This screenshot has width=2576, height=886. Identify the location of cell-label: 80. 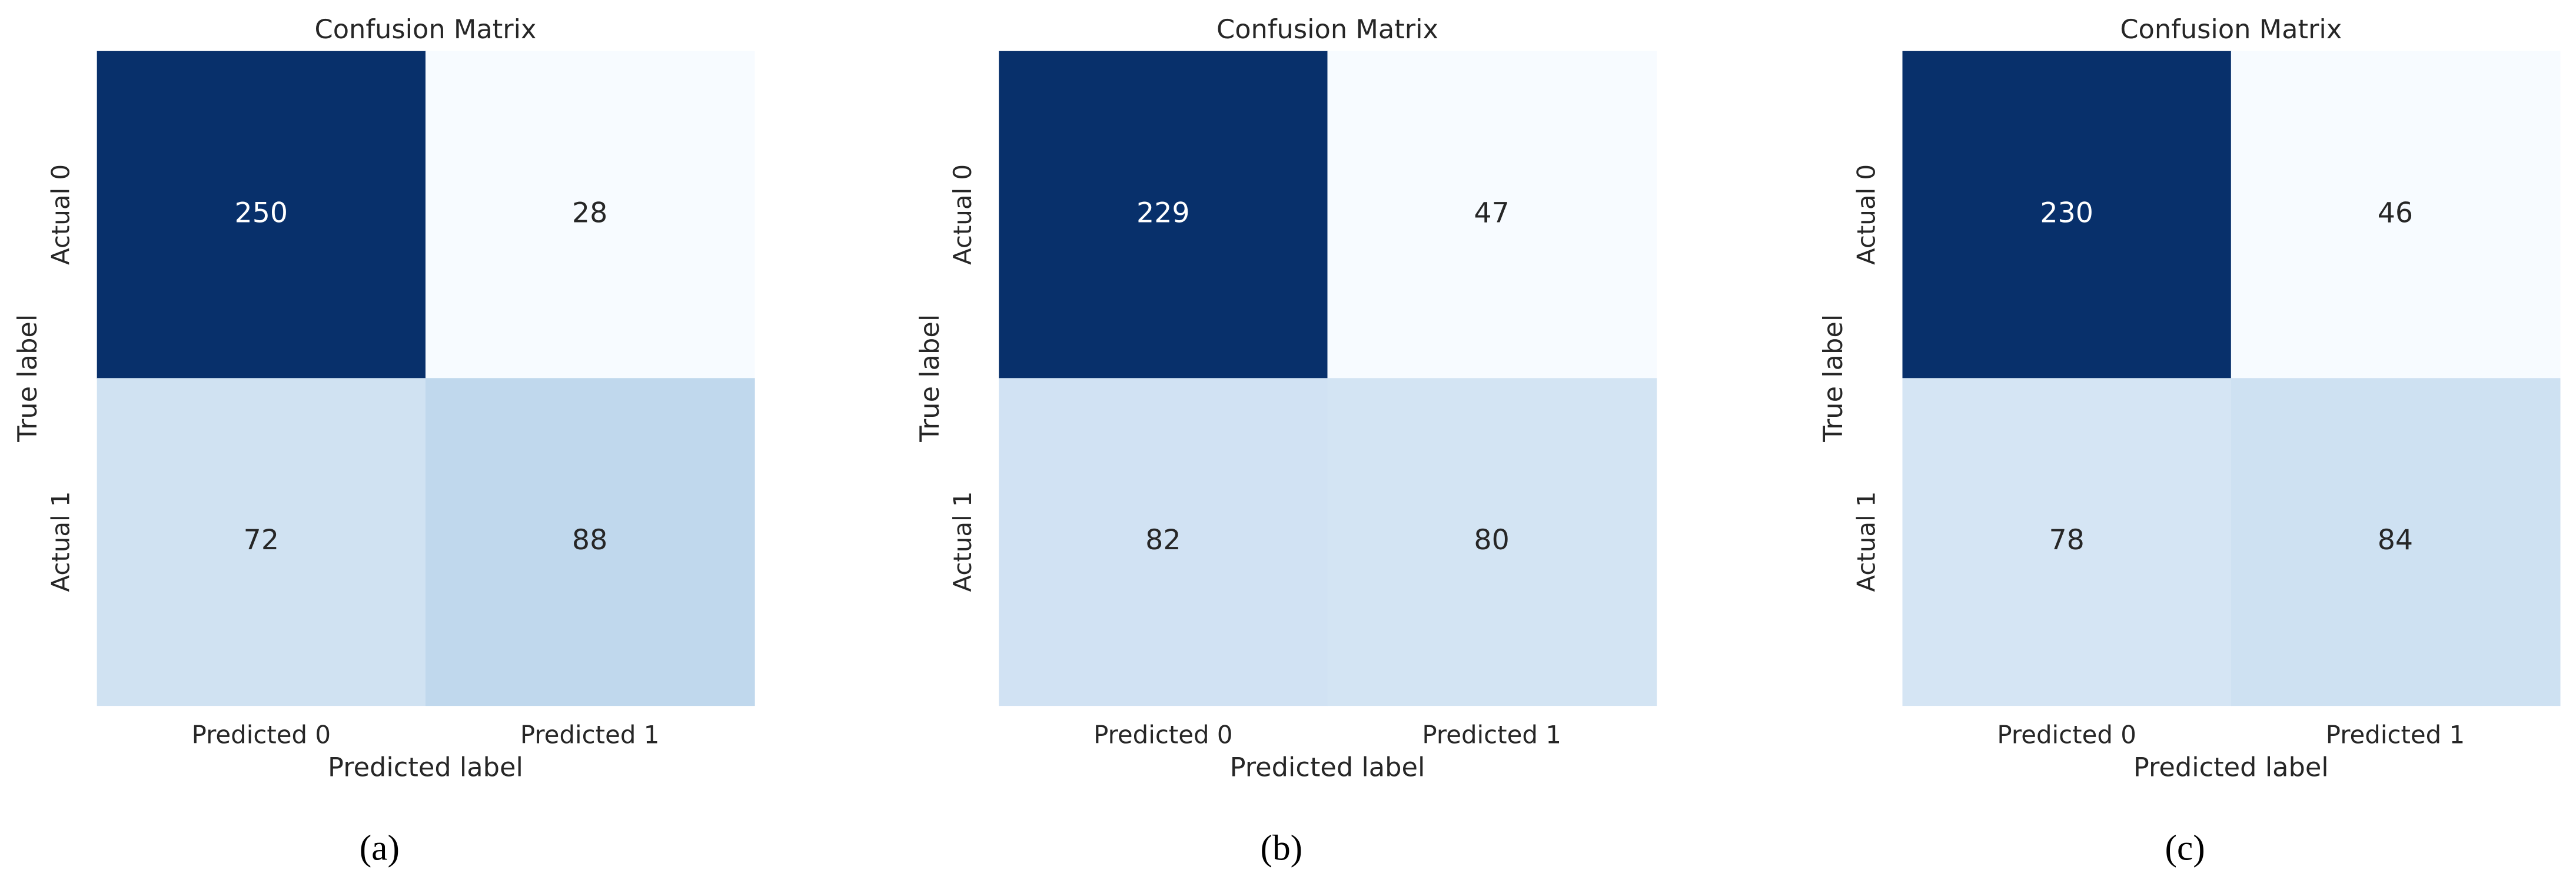
(1491, 540).